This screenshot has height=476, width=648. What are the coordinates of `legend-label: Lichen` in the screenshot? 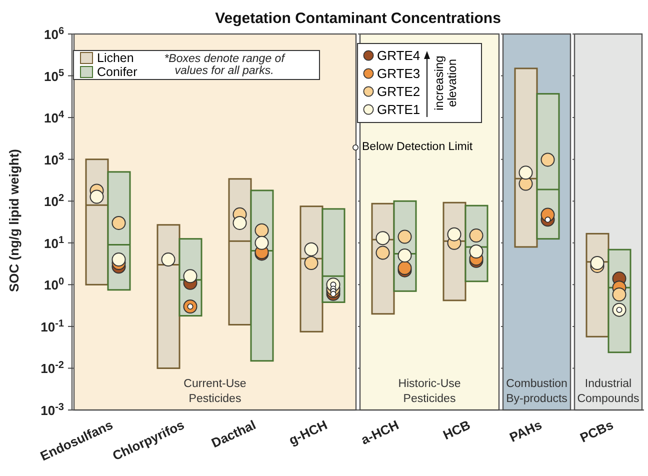 It's located at (115, 57).